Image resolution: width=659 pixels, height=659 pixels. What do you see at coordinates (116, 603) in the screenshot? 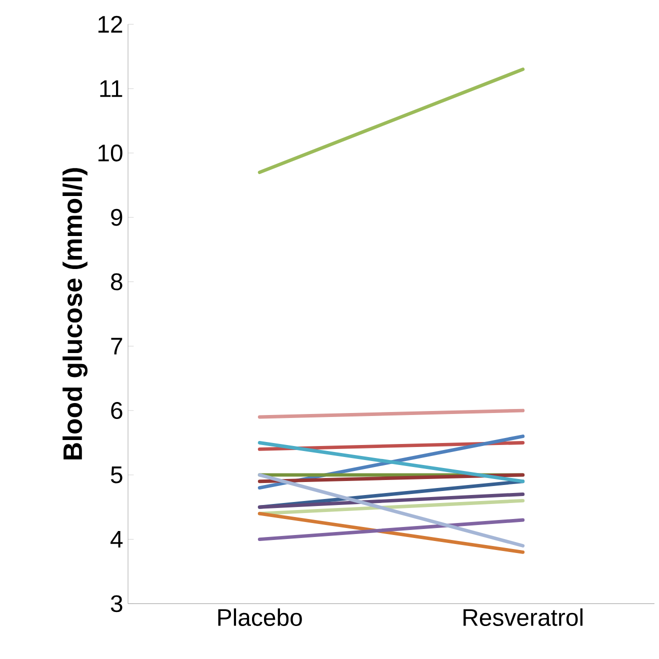
I see `y-tick-label: 3` at bounding box center [116, 603].